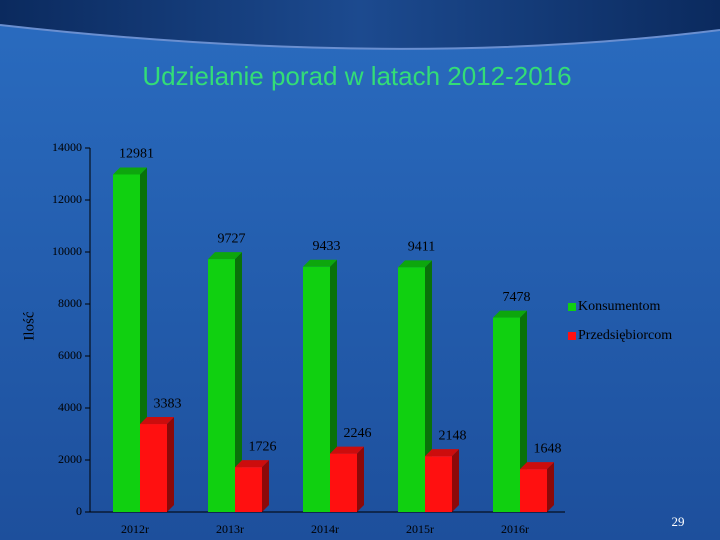 This screenshot has height=540, width=720. Describe the element at coordinates (70, 407) in the screenshot. I see `y-tick-label: 4000` at that location.